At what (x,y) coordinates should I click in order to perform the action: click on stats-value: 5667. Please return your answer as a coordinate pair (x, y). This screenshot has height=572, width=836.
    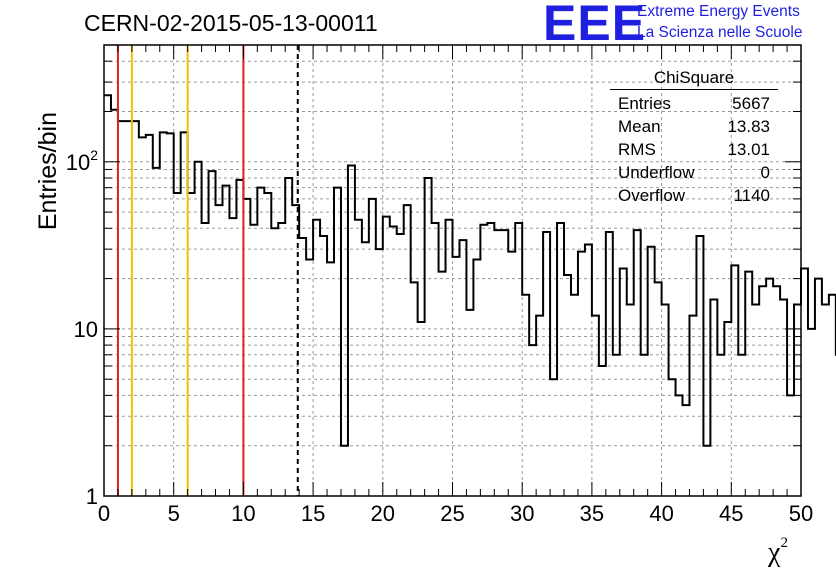
    Looking at the image, I should click on (751, 103).